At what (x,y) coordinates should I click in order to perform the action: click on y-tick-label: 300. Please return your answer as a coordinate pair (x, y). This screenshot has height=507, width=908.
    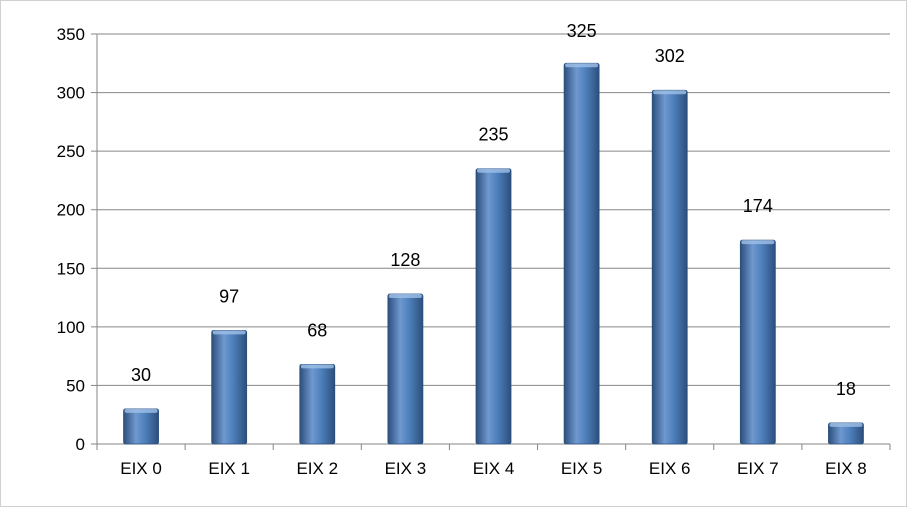
    Looking at the image, I should click on (71, 93).